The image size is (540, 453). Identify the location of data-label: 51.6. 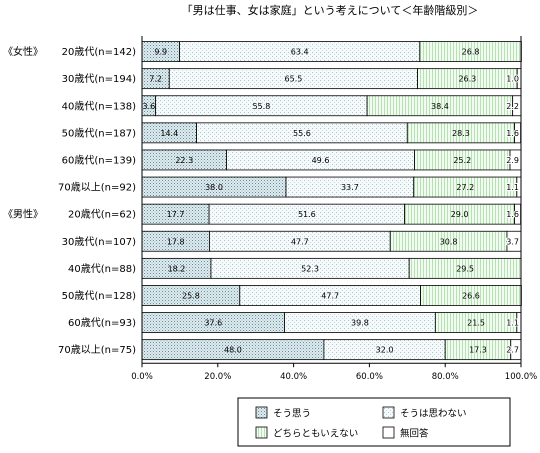
(307, 214).